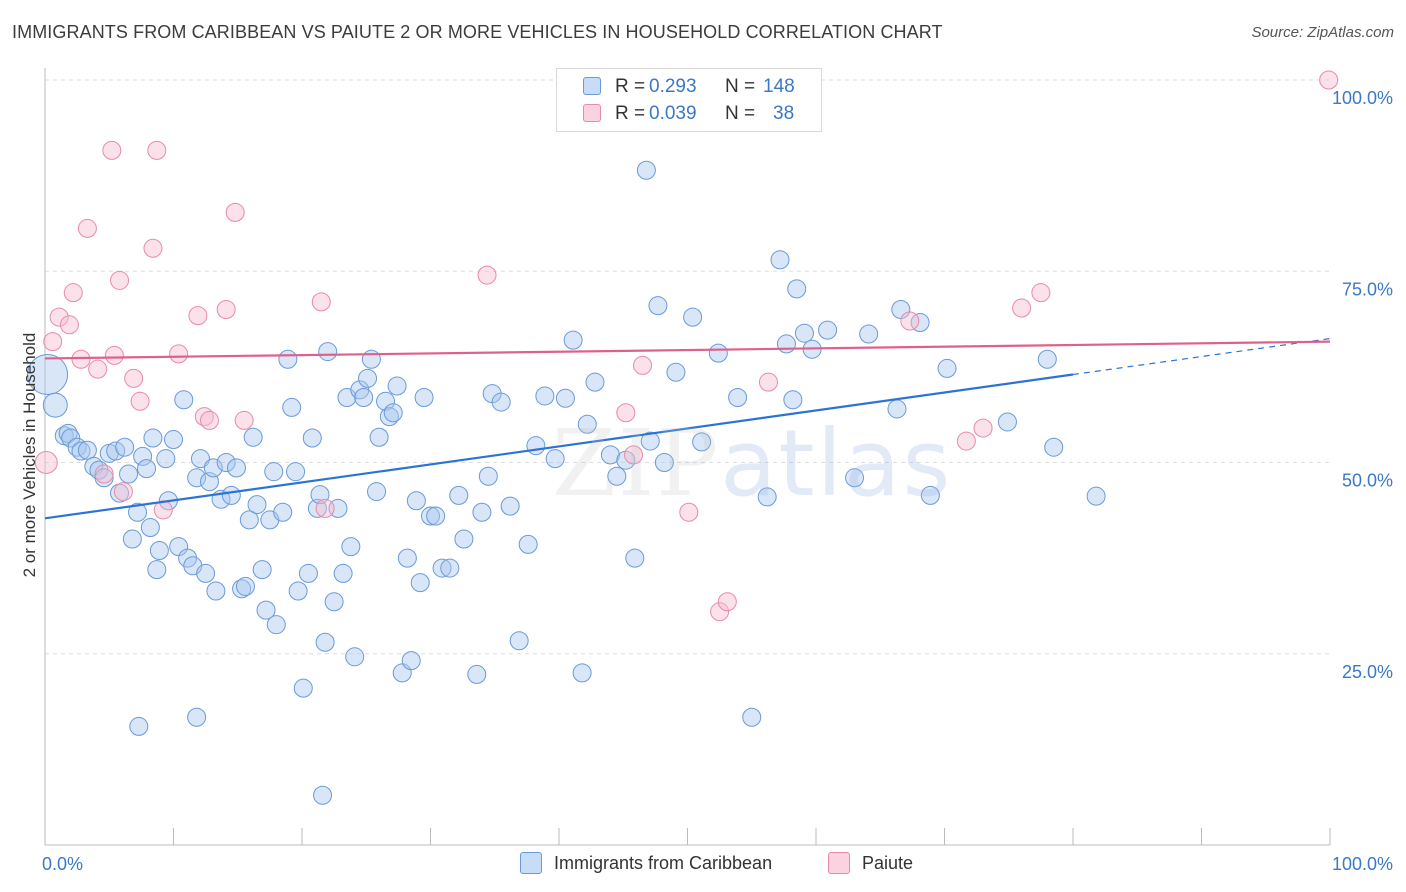 The height and width of the screenshot is (892, 1406). I want to click on y-tick-label: 50.0%, so click(1367, 481).